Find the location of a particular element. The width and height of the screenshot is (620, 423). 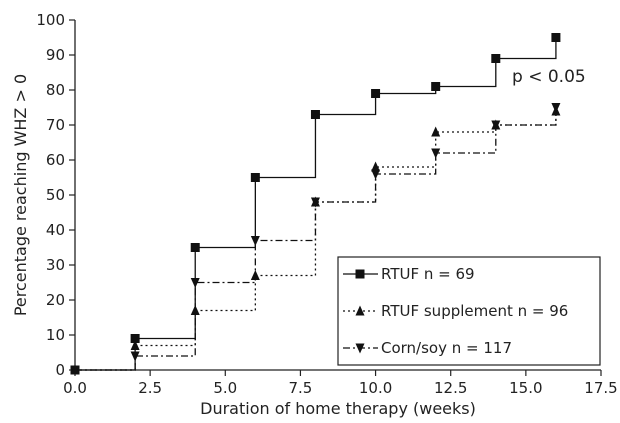

y-tick-label: 100 is located at coordinates (50, 20).